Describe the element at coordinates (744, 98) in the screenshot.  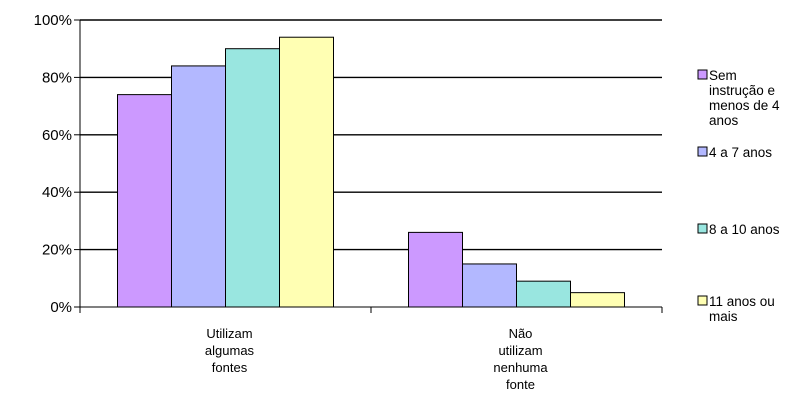
I see `legend-label: Sem instrução e menos de 4 anos` at that location.